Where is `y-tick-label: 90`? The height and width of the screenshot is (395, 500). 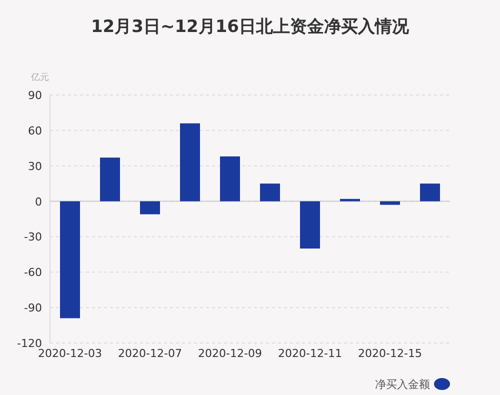
y-tick-label: 90 is located at coordinates (35, 95).